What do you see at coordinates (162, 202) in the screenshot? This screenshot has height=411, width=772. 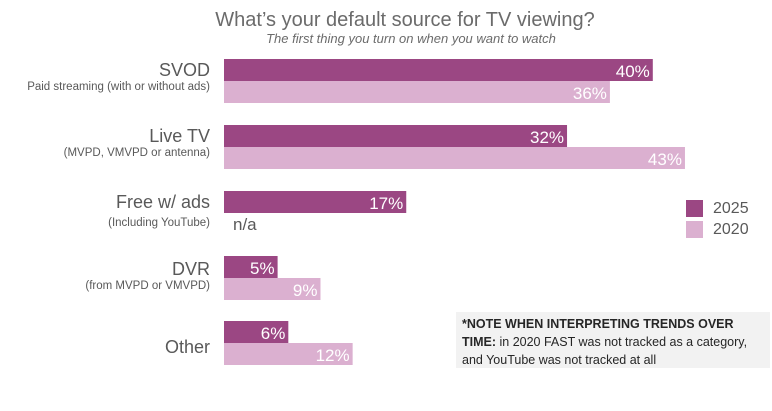 I see `category-name: Free w/ ads` at bounding box center [162, 202].